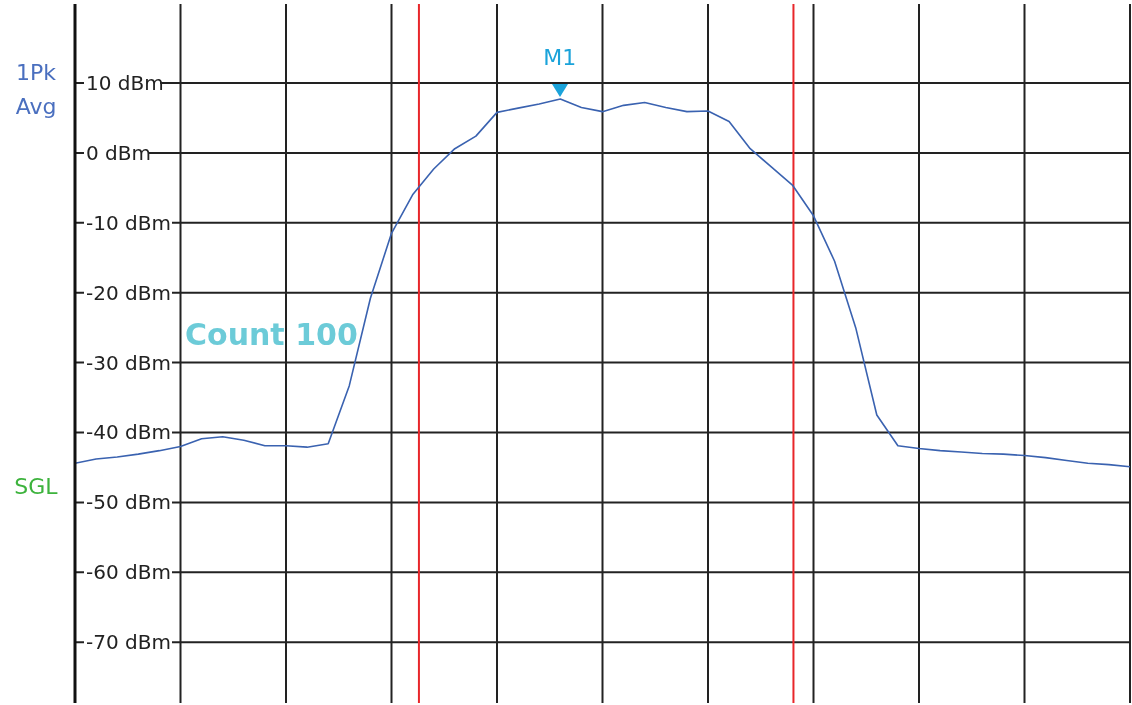 The height and width of the screenshot is (705, 1132). What do you see at coordinates (128, 432) in the screenshot?
I see `y-tick-label: -40 dBm` at bounding box center [128, 432].